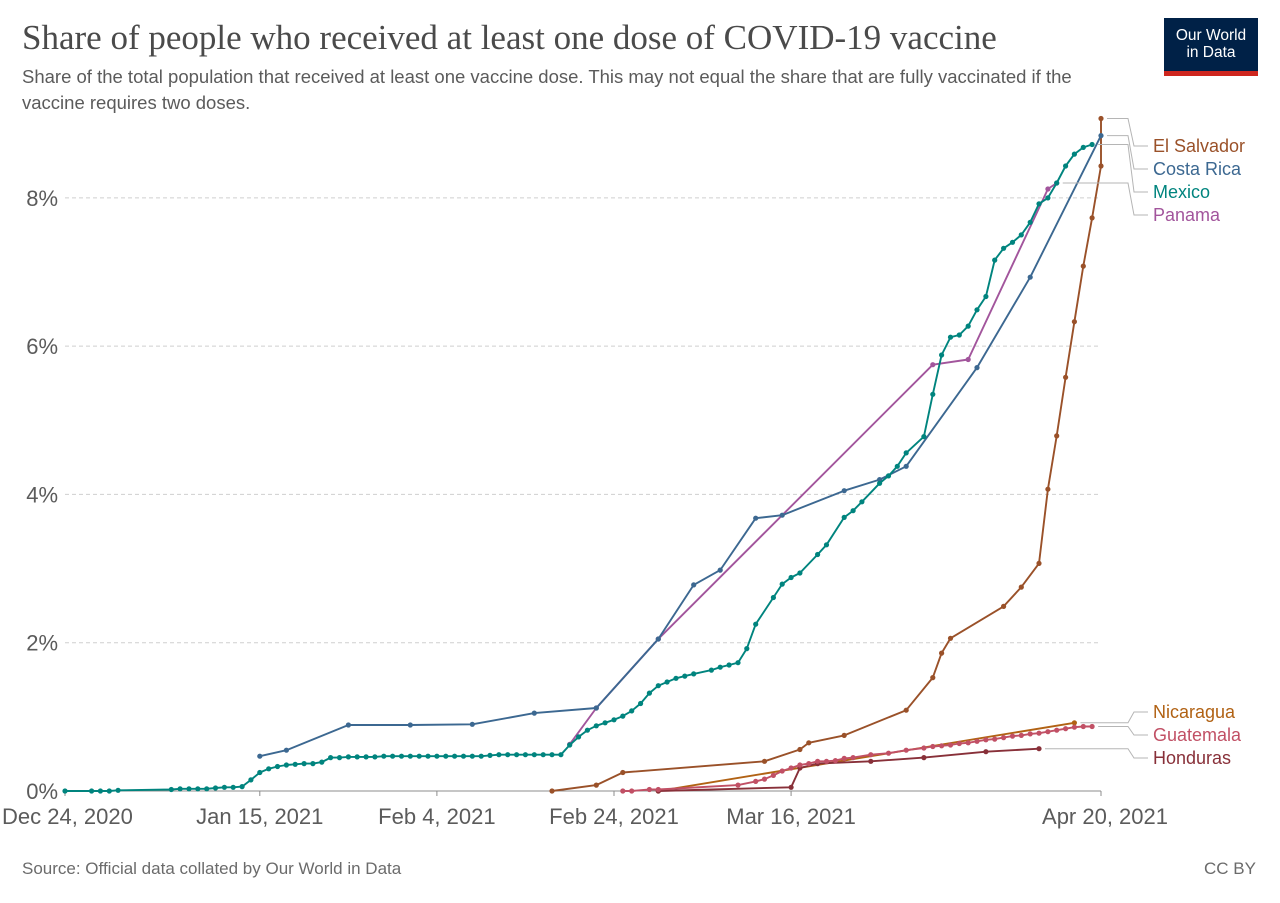 The height and width of the screenshot is (903, 1280). What do you see at coordinates (67, 816) in the screenshot?
I see `x-tick-label: Dec 24, 2020` at bounding box center [67, 816].